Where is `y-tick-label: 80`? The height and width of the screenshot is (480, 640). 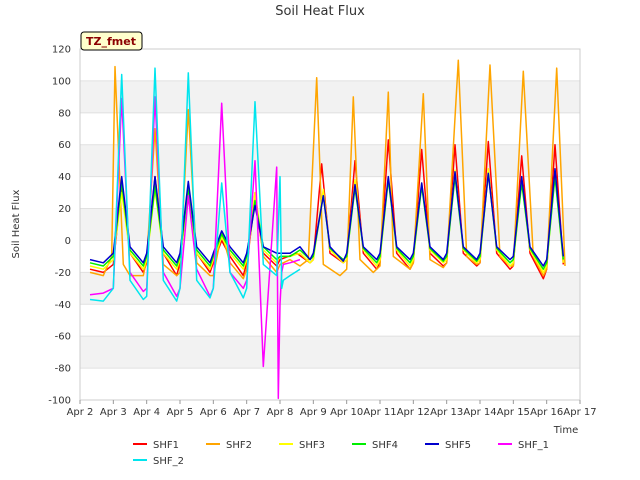 y-tick-label: 80 is located at coordinates (64, 113).